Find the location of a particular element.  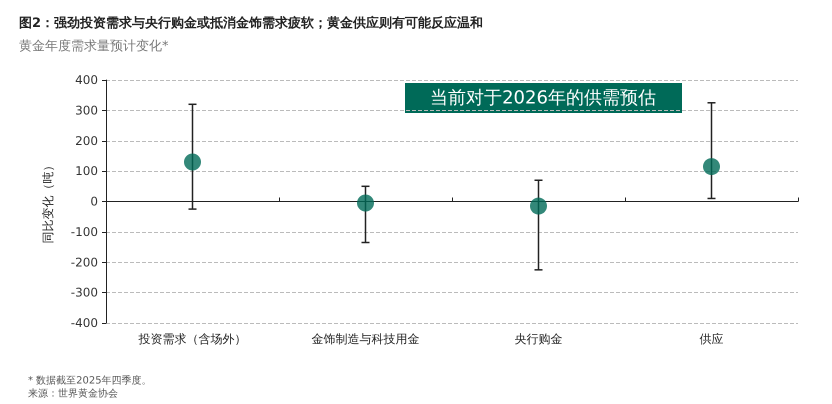

y-tick-label: 0 is located at coordinates (94, 201).